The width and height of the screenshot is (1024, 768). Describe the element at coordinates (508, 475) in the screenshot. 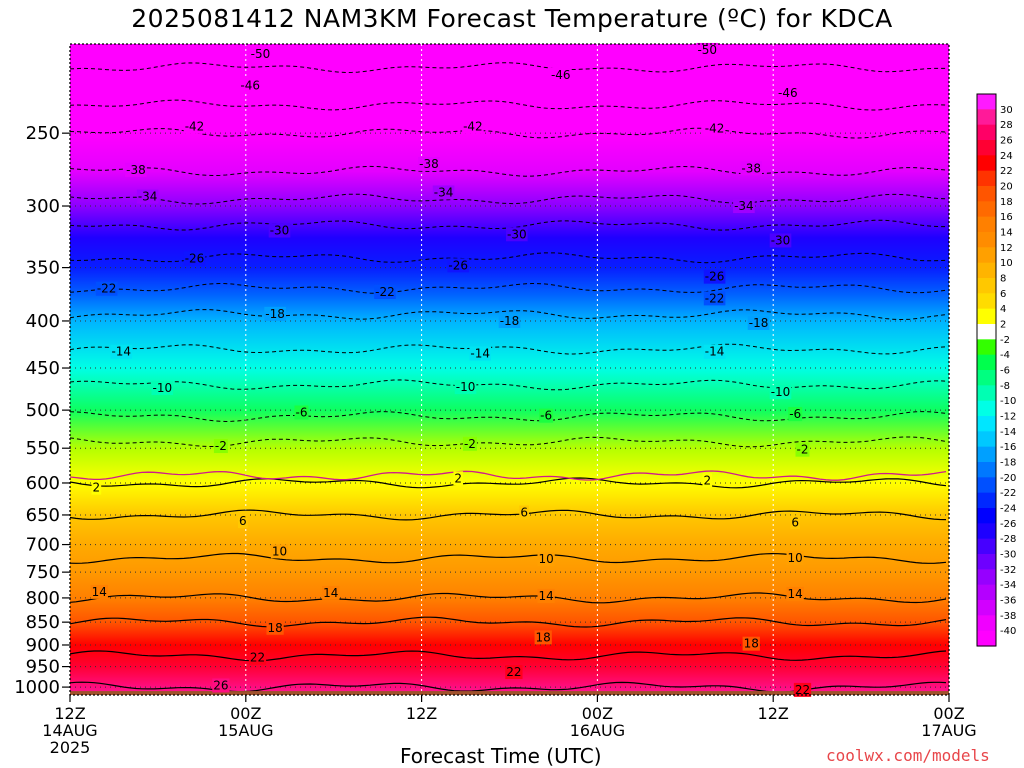

I see `freezing-line` at that location.